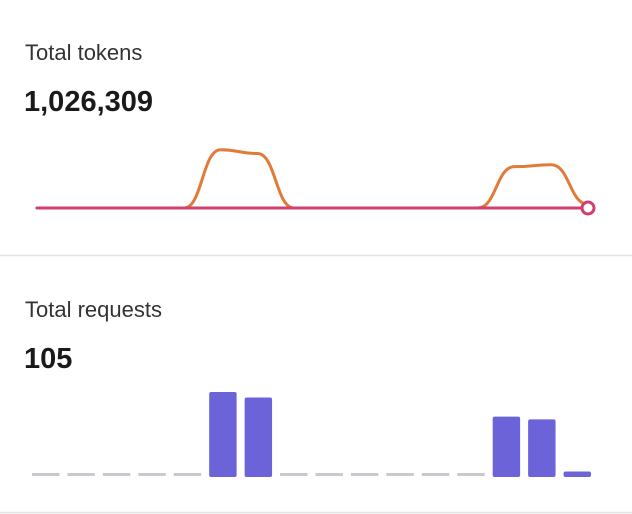  What do you see at coordinates (93, 309) in the screenshot?
I see `card-title: Total requests` at bounding box center [93, 309].